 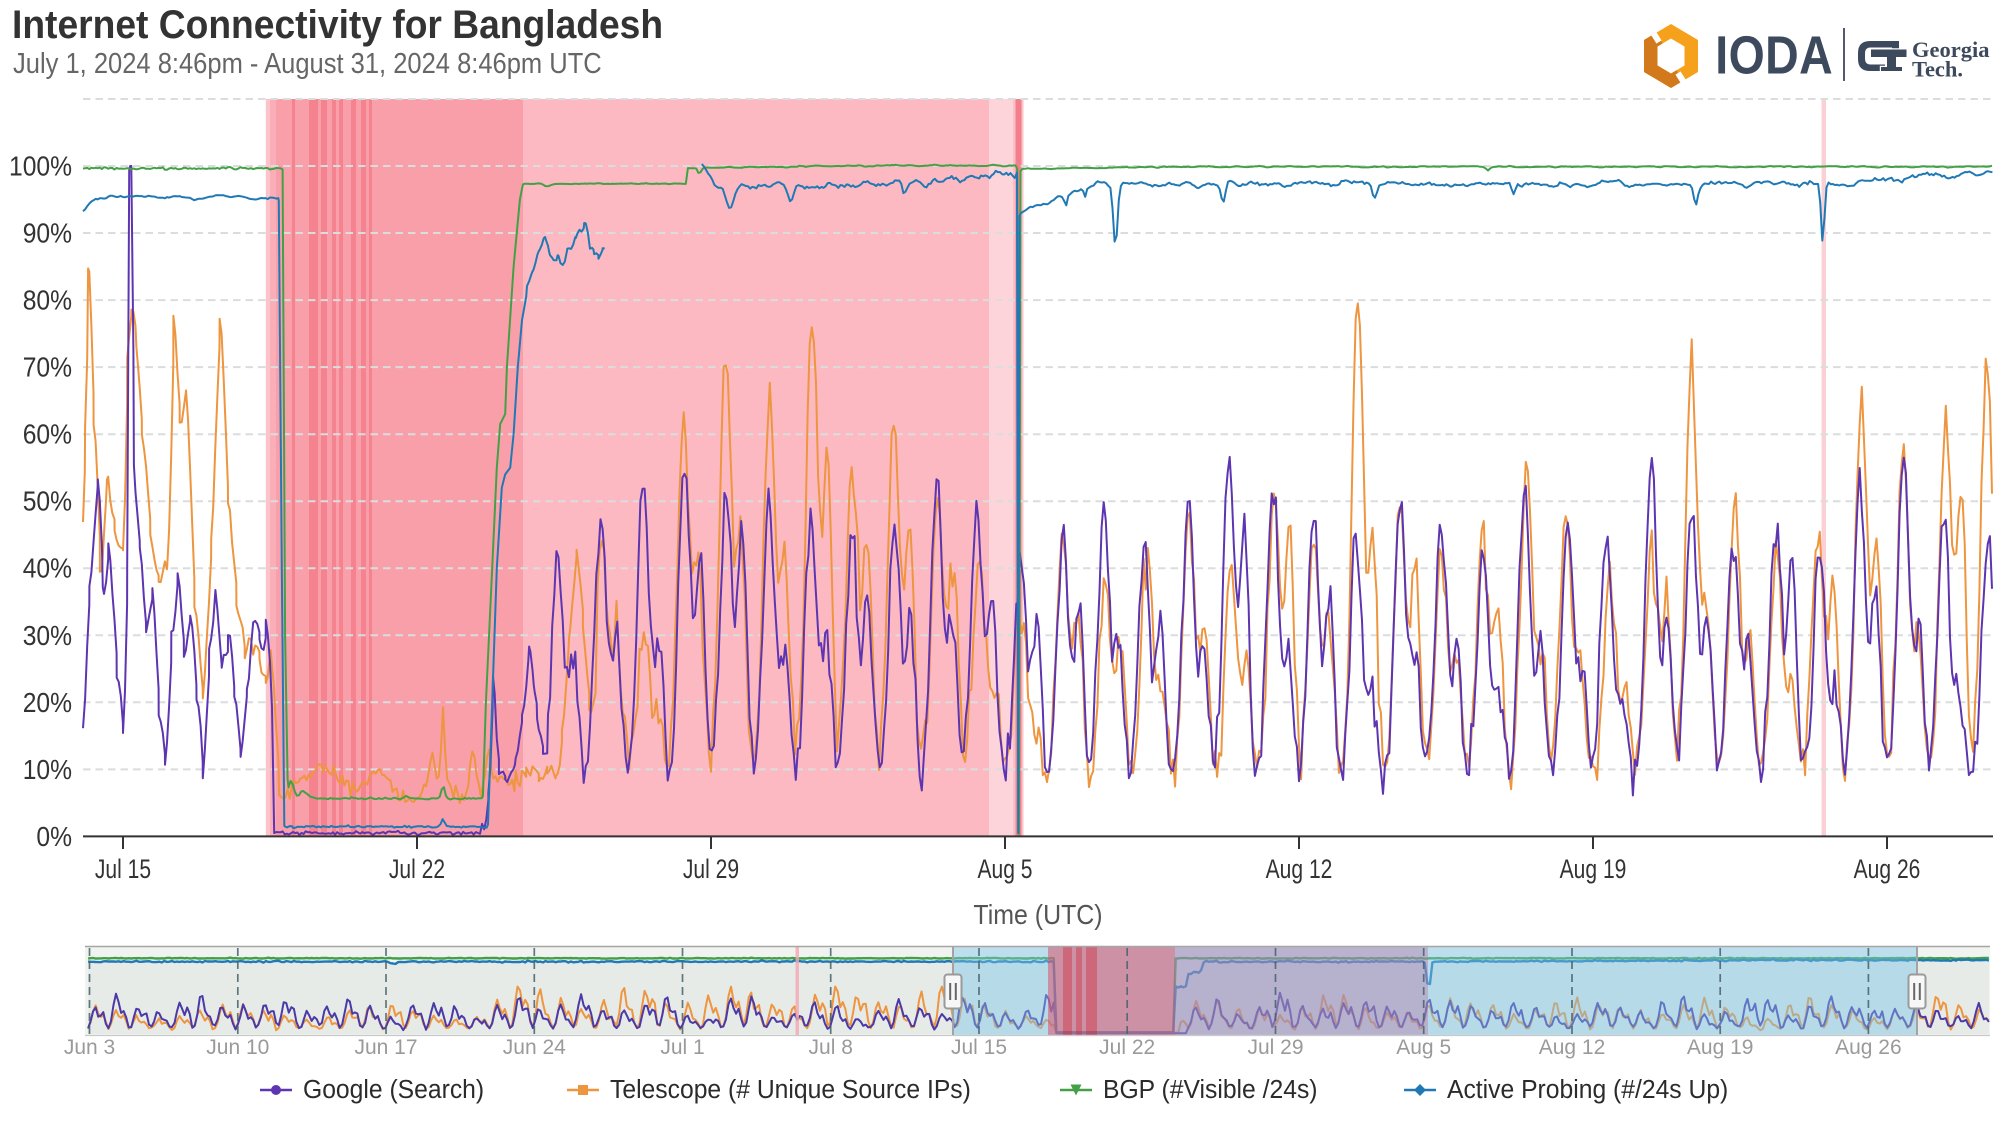 What do you see at coordinates (47, 769) in the screenshot?
I see `svg-text: 10%` at bounding box center [47, 769].